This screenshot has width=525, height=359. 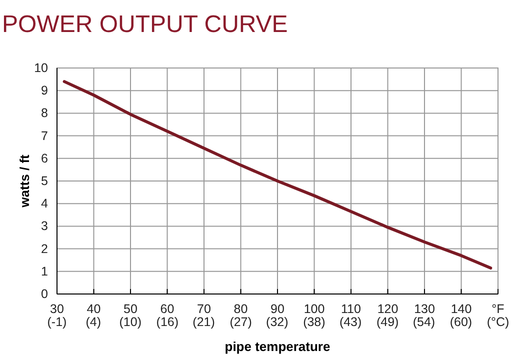 I want to click on x-axis-title: pipe temperature, so click(x=277, y=346).